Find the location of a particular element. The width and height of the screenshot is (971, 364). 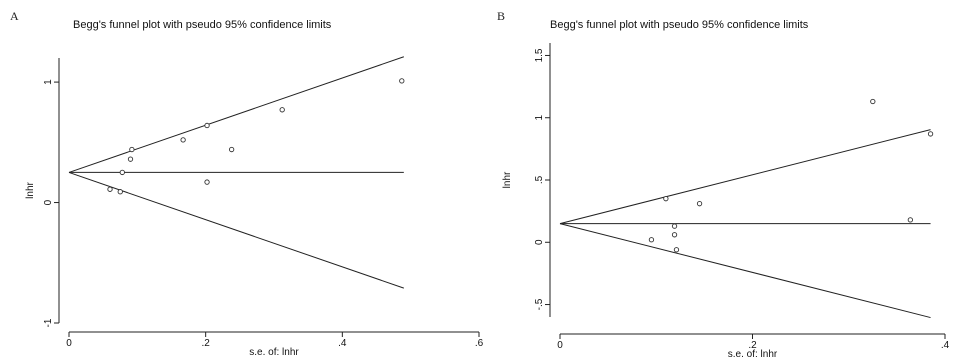

upper-confidence-limit-b is located at coordinates (745, 177).